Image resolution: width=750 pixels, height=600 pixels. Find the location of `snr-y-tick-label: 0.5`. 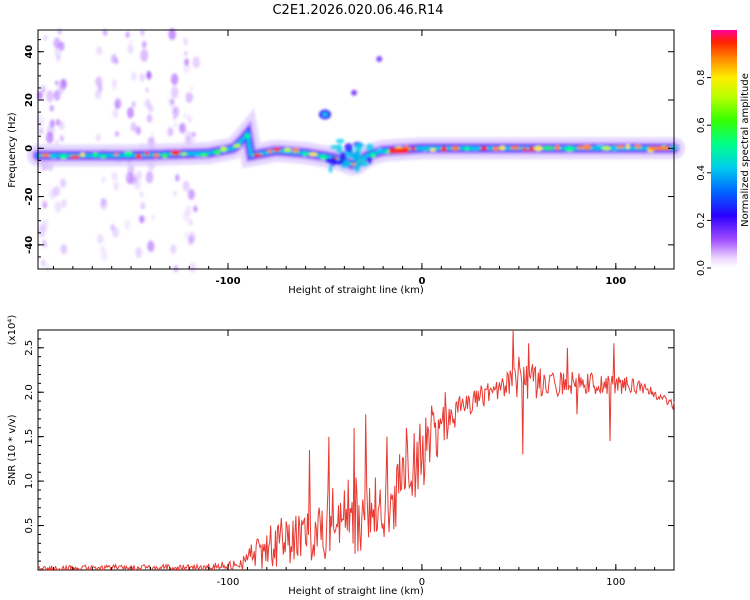

snr-y-tick-label: 0.5 is located at coordinates (29, 526).